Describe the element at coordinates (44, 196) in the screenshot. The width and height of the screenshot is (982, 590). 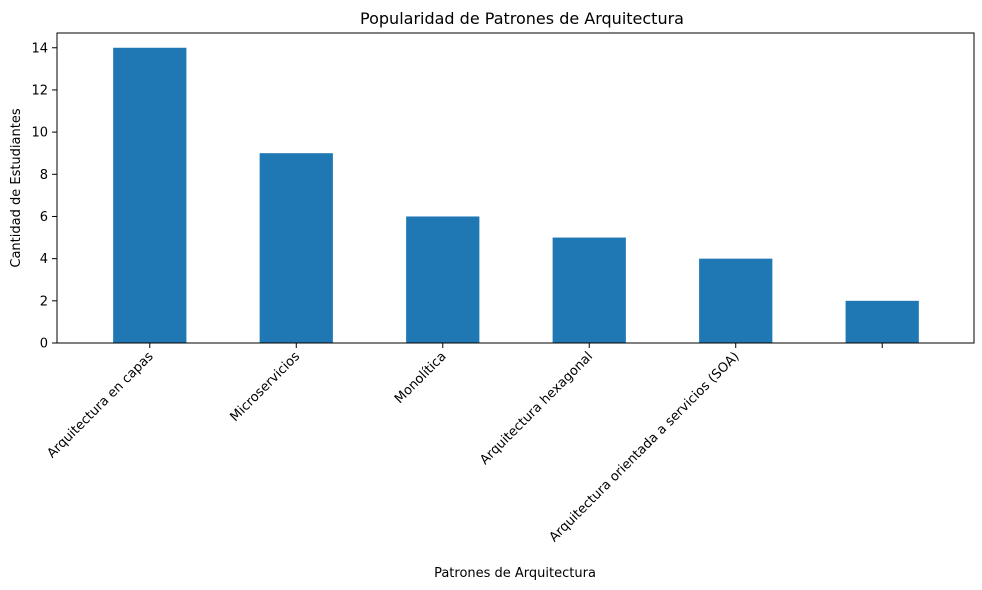
I see `y-axis-ticks: 0 2 4 6 8 10 12 14` at that location.